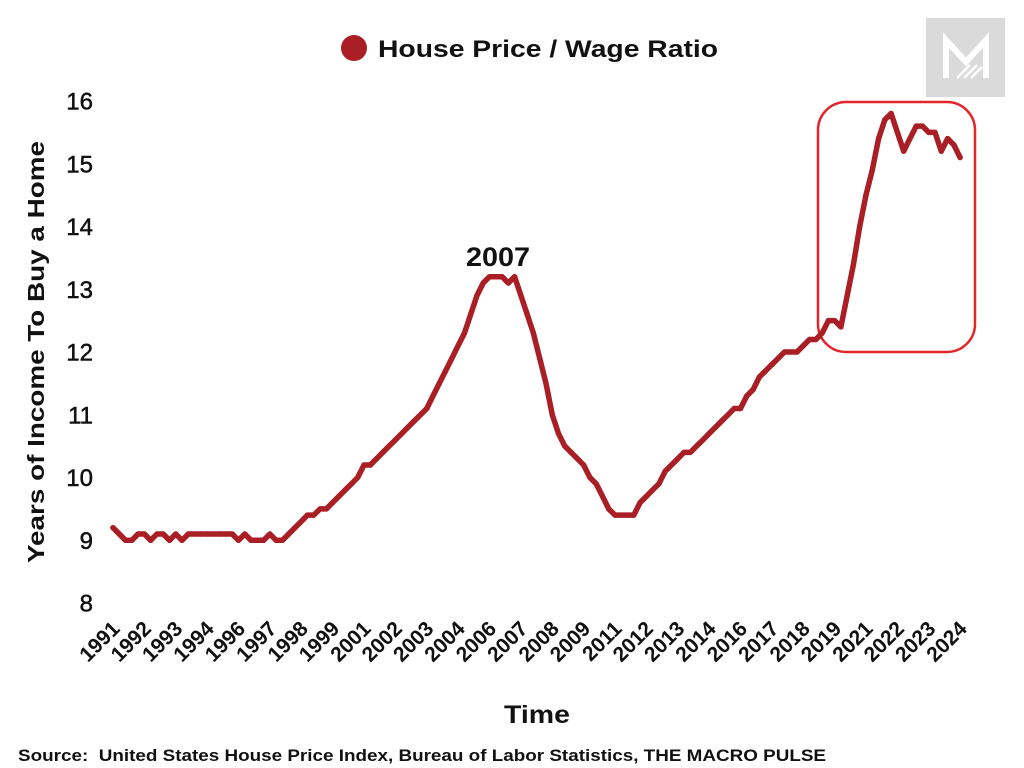  Describe the element at coordinates (498, 257) in the screenshot. I see `peak-annotation: 2007` at that location.